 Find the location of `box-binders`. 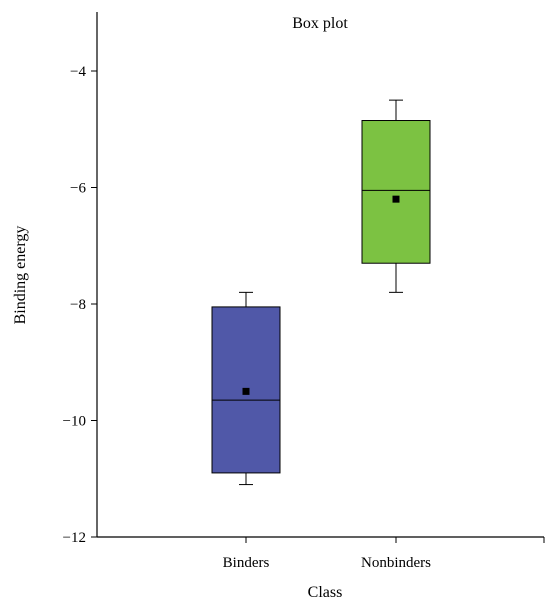

box-binders is located at coordinates (246, 388).